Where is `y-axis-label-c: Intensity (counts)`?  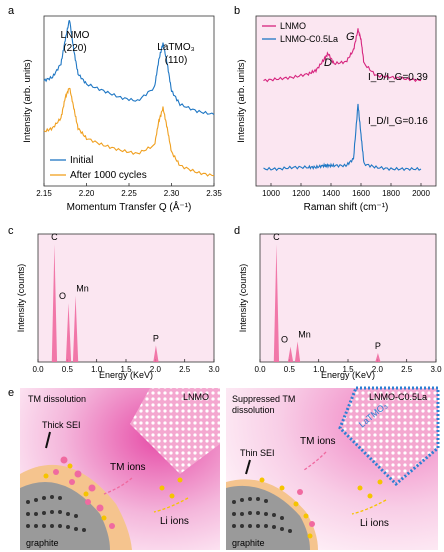 y-axis-label-c: Intensity (counts) is located at coordinates (21, 298).